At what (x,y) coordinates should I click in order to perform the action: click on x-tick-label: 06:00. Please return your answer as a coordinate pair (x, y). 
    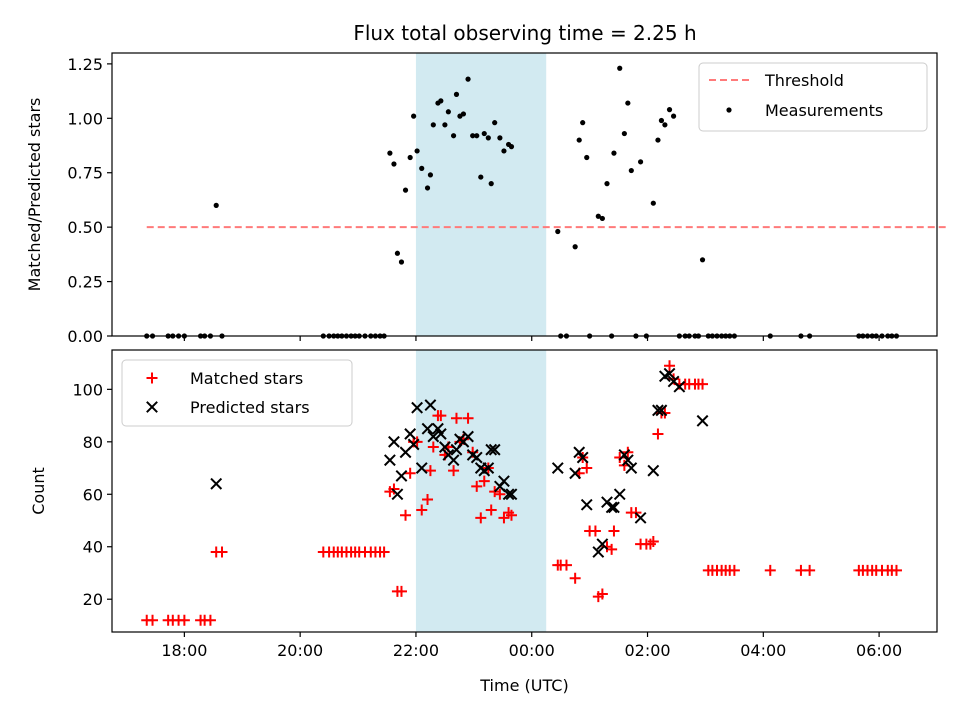
    Looking at the image, I should click on (879, 650).